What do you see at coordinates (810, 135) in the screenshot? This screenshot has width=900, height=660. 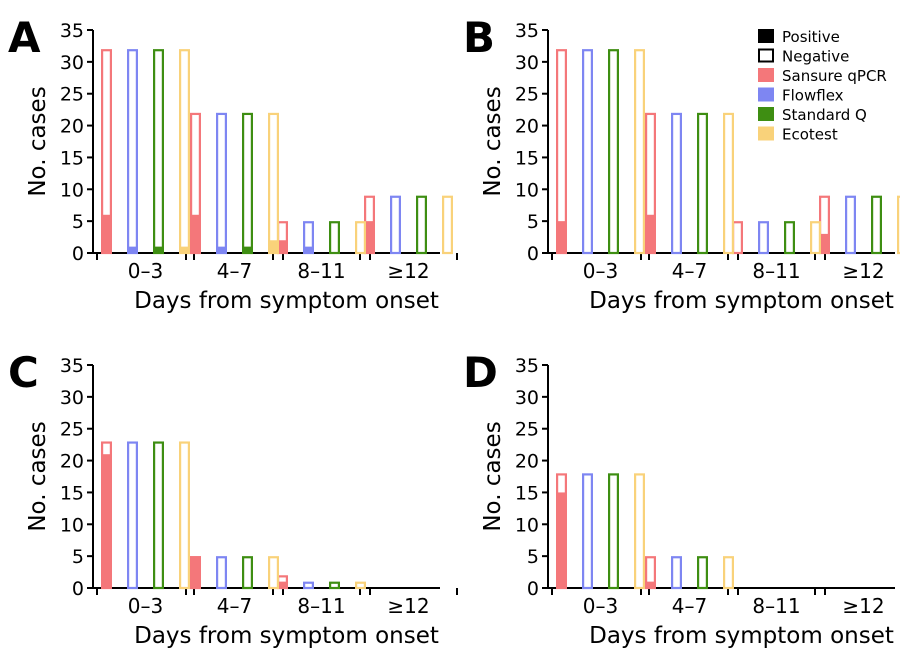 I see `legend-label: Ecotest` at bounding box center [810, 135].